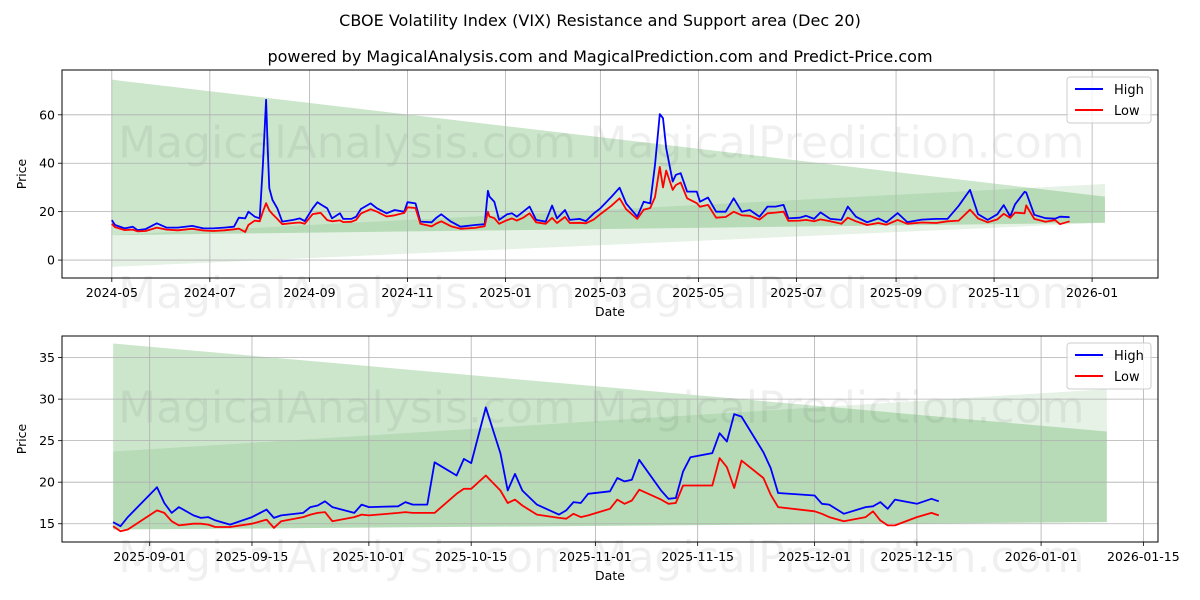  What do you see at coordinates (47, 523) in the screenshot?
I see `y-tick-label: 15` at bounding box center [47, 523].